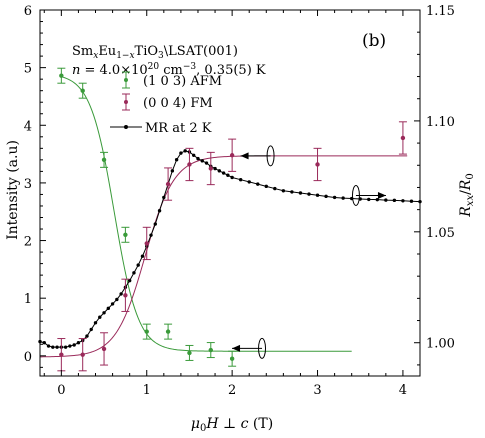  What do you see at coordinates (172, 80) in the screenshot?
I see `legend-entry-afm: (1 0 3) AFM` at bounding box center [172, 80].